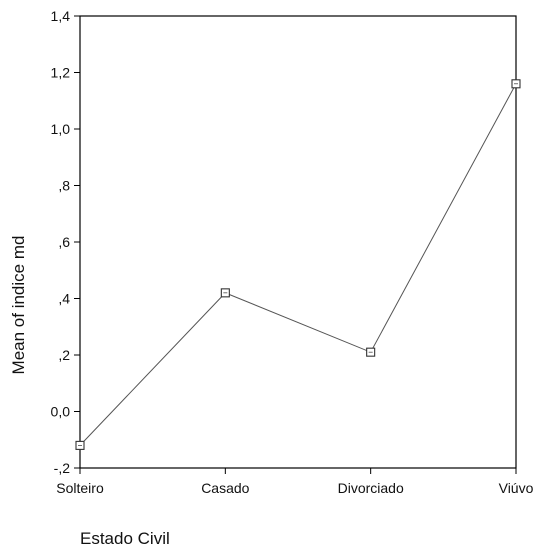 This screenshot has height=553, width=542. I want to click on y-tick-label: ,8, so click(64, 186).